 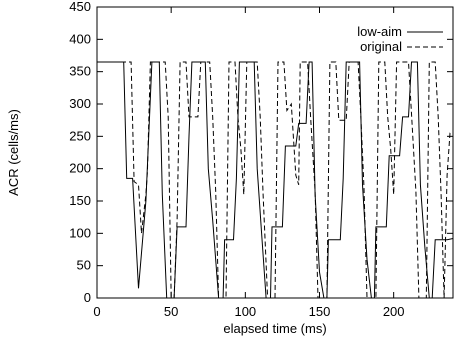 I want to click on x-tick-label: 0, so click(x=96, y=311).